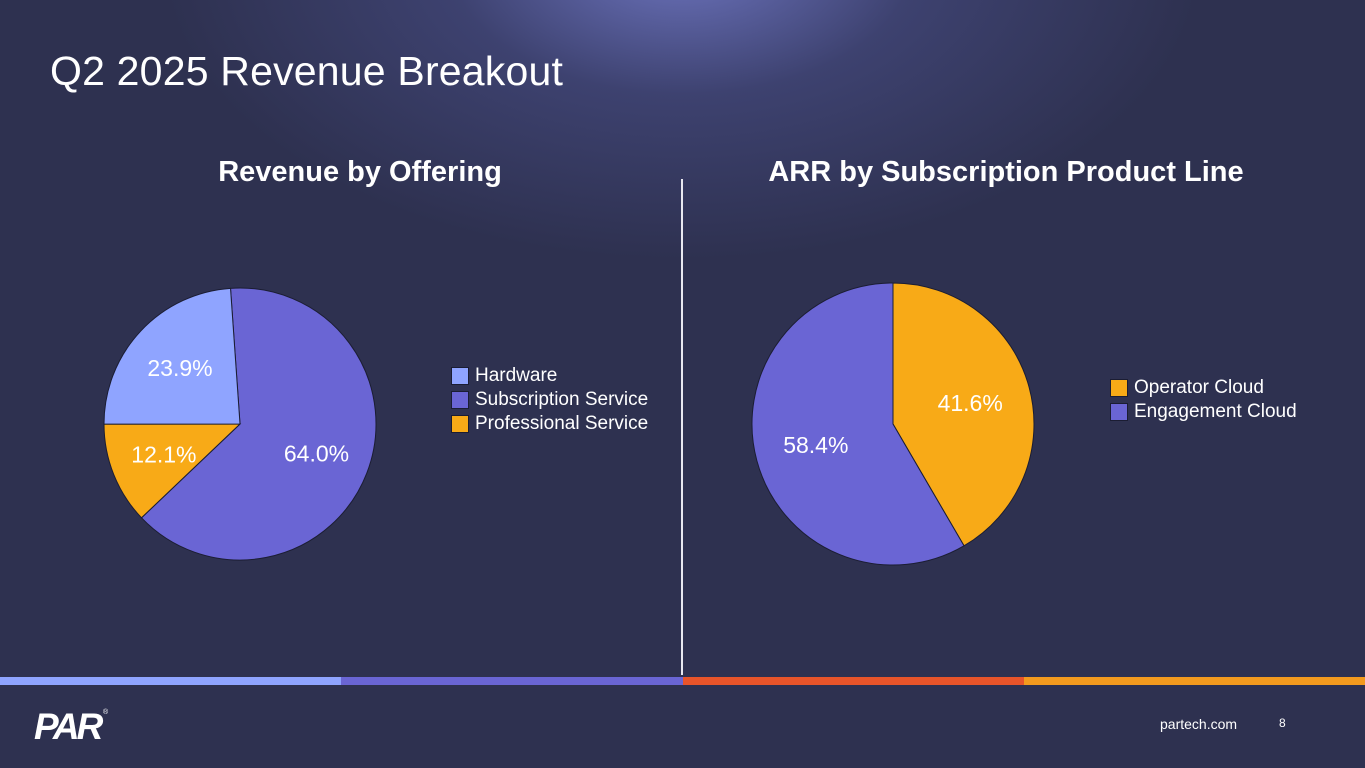  I want to click on pie-chart-arr-by-product-line: 41.6% 58.4%, so click(893, 424).